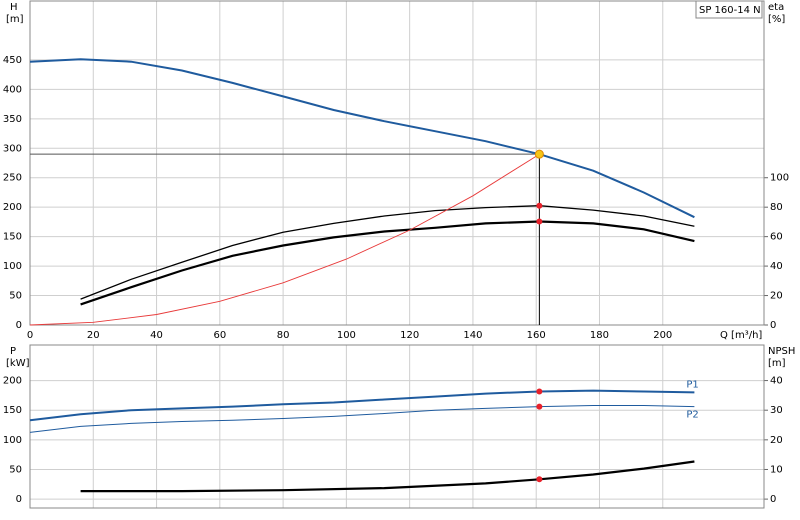 This screenshot has width=800, height=520. Describe the element at coordinates (692, 384) in the screenshot. I see `series-label: P1` at that location.